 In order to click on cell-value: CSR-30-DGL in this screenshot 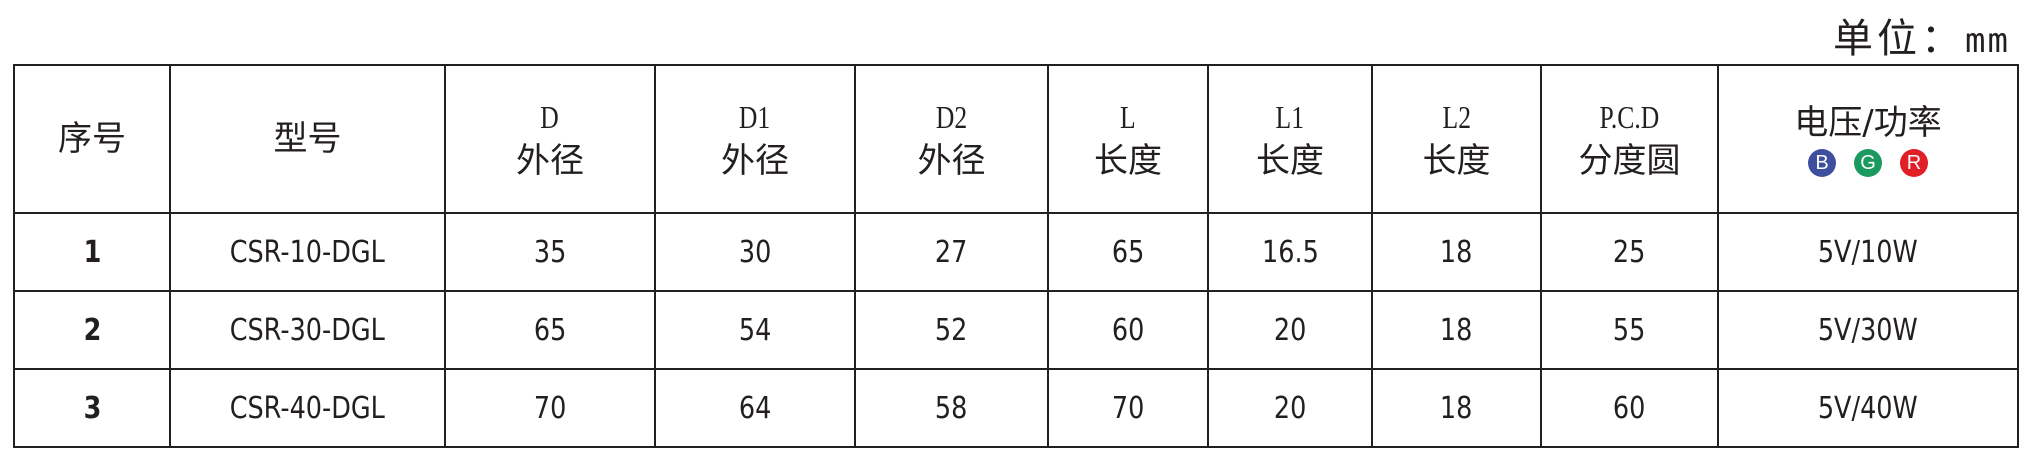, I will do `click(307, 330)`.